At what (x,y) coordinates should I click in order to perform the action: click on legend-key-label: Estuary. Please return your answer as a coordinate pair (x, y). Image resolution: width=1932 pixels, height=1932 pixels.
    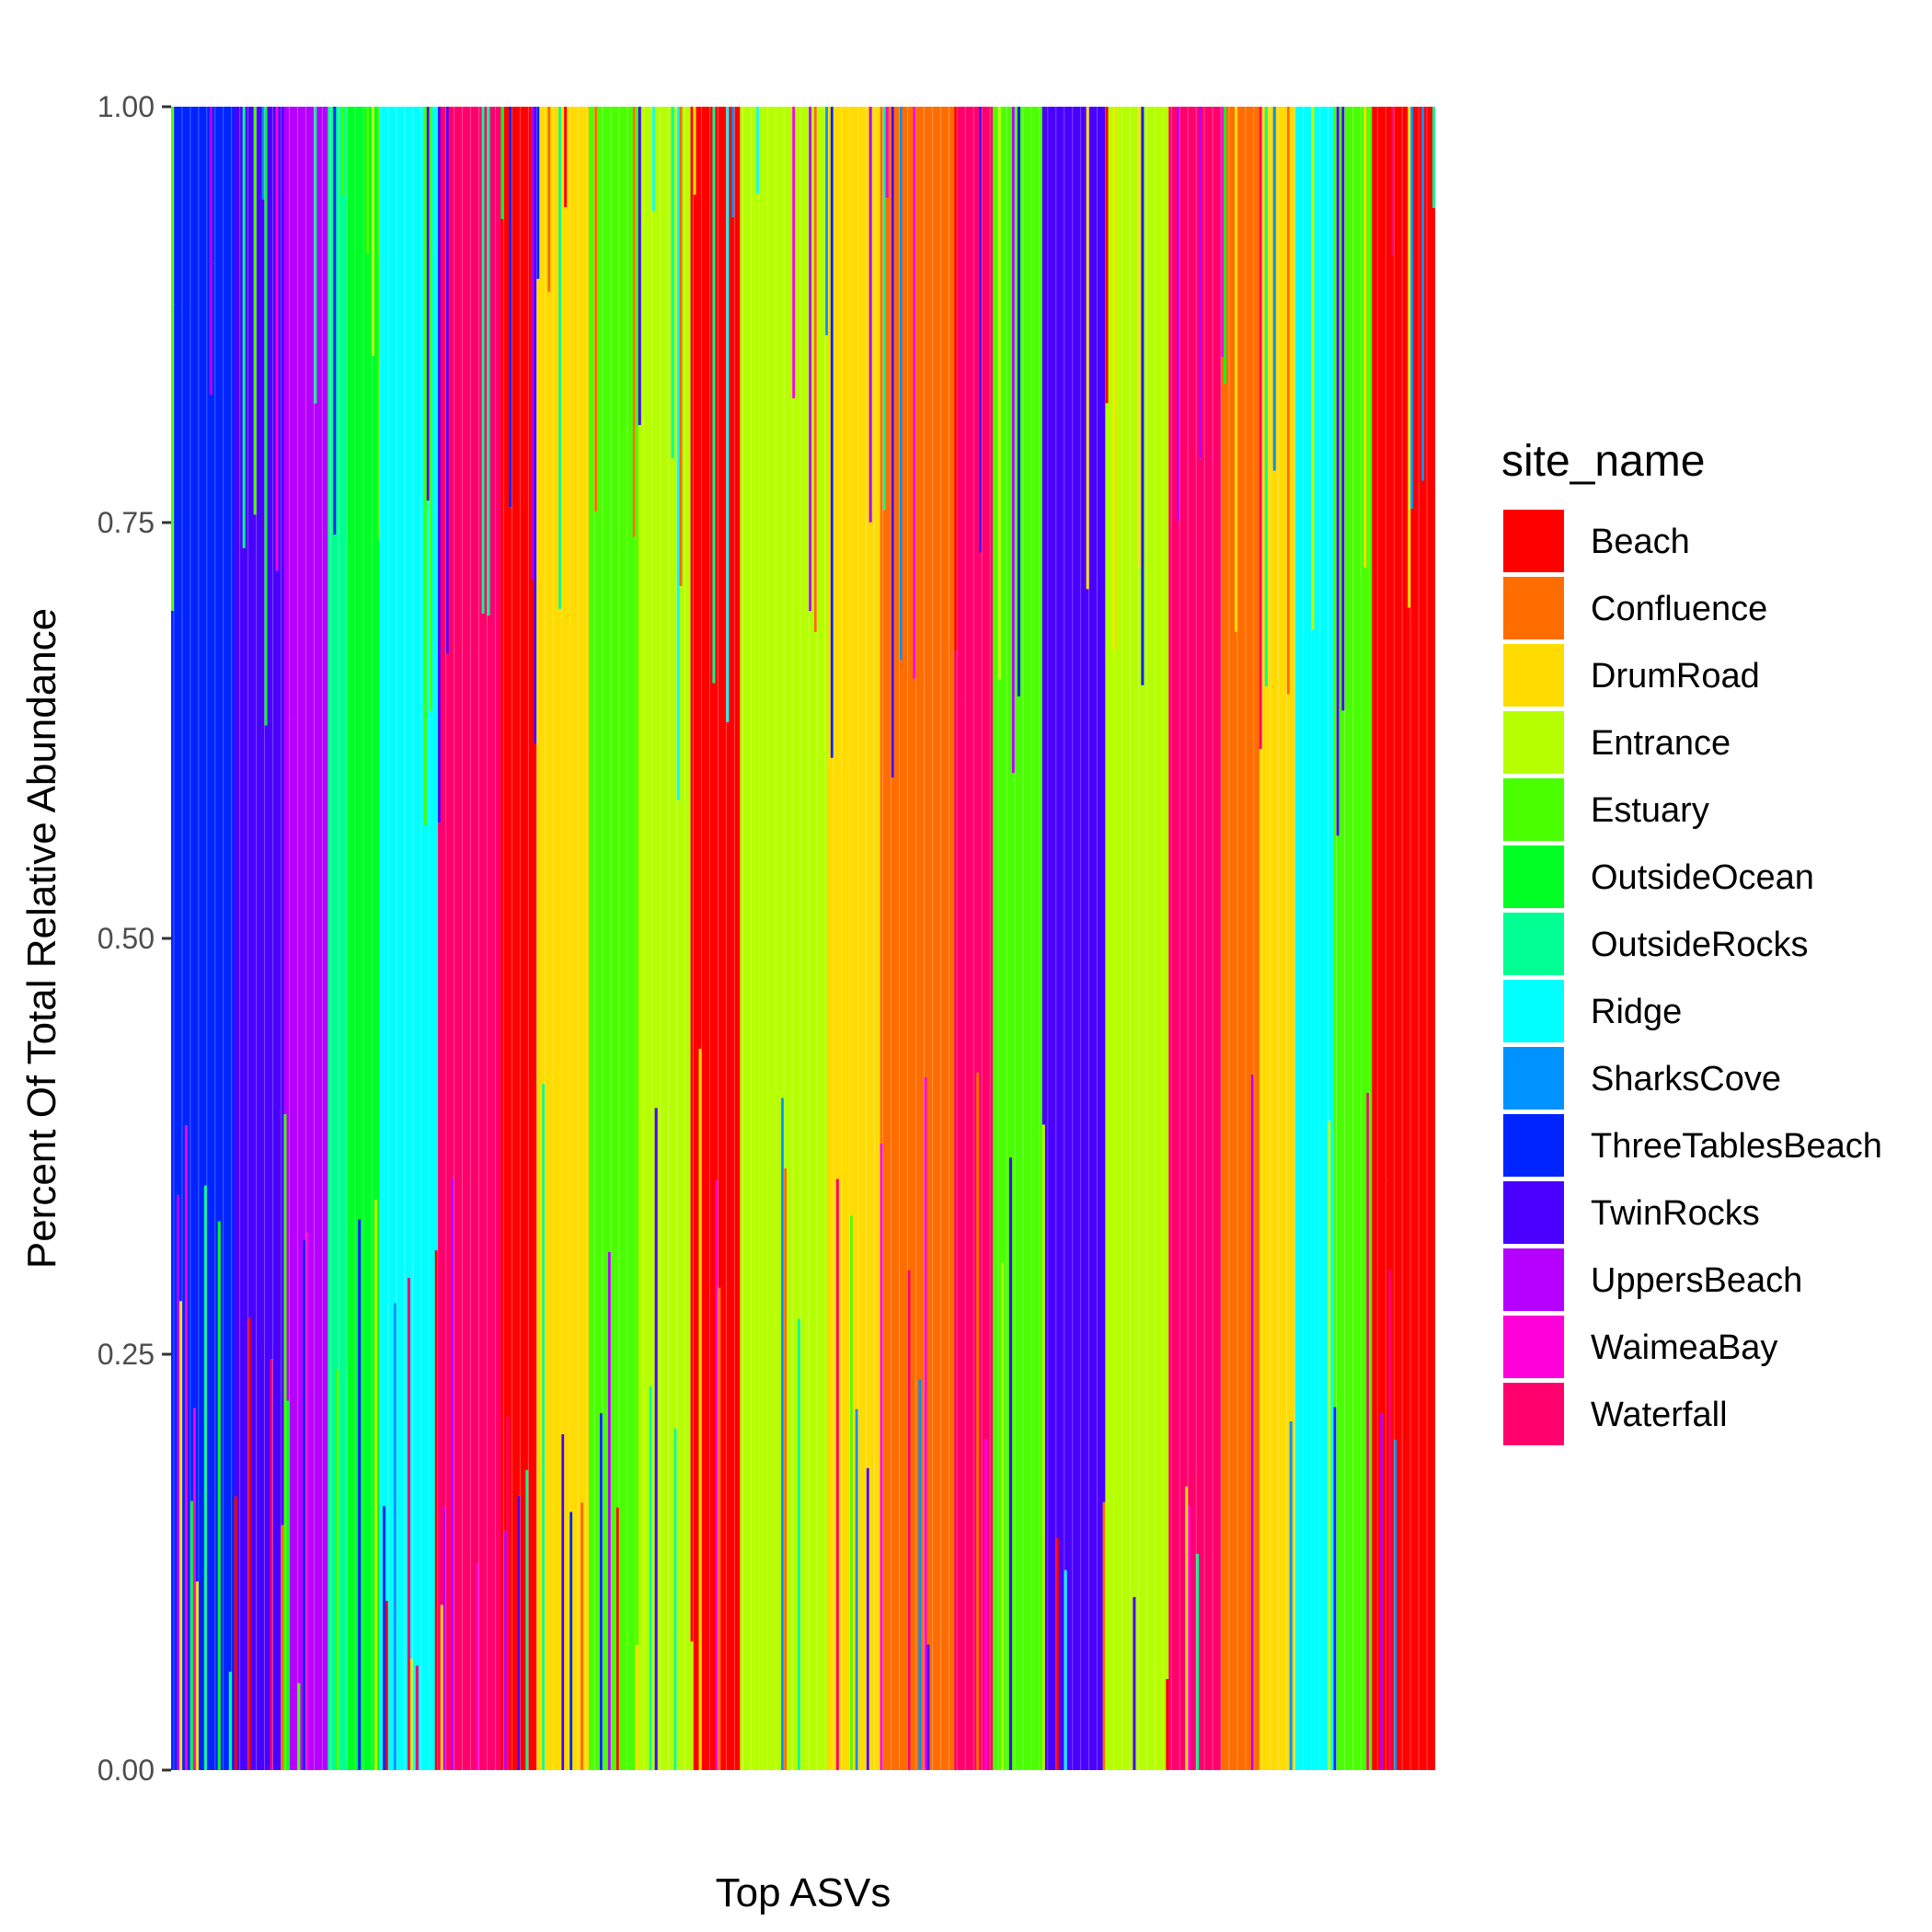
    Looking at the image, I should click on (1650, 810).